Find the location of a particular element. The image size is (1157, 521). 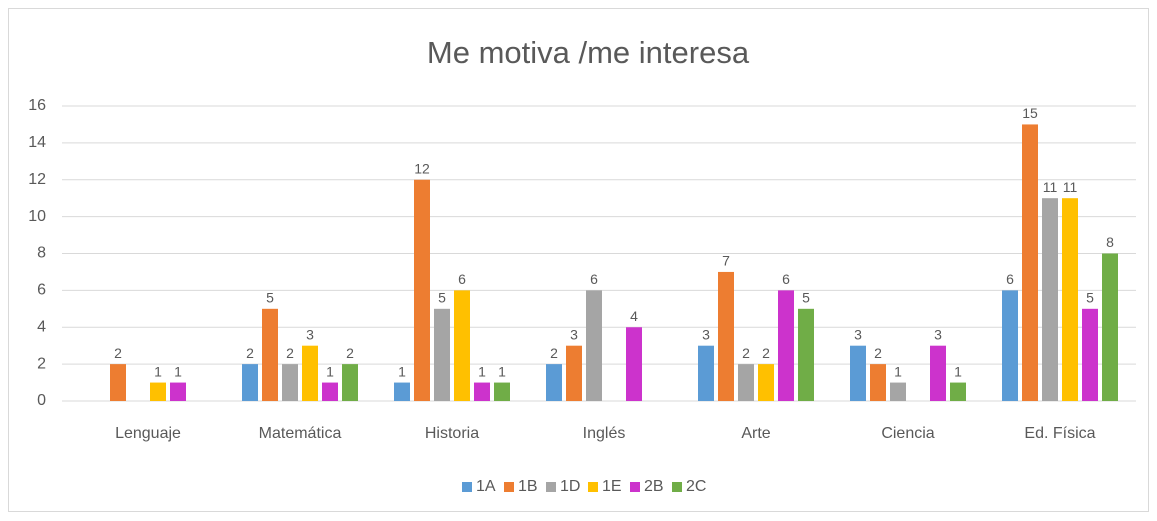

chart-title: Me motiva /me interesa is located at coordinates (588, 52).